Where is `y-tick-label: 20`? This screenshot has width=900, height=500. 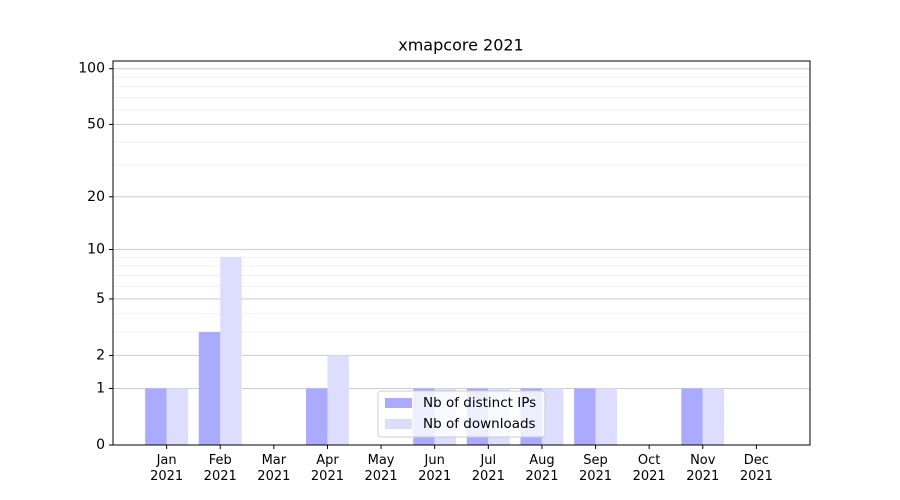 y-tick-label: 20 is located at coordinates (96, 197).